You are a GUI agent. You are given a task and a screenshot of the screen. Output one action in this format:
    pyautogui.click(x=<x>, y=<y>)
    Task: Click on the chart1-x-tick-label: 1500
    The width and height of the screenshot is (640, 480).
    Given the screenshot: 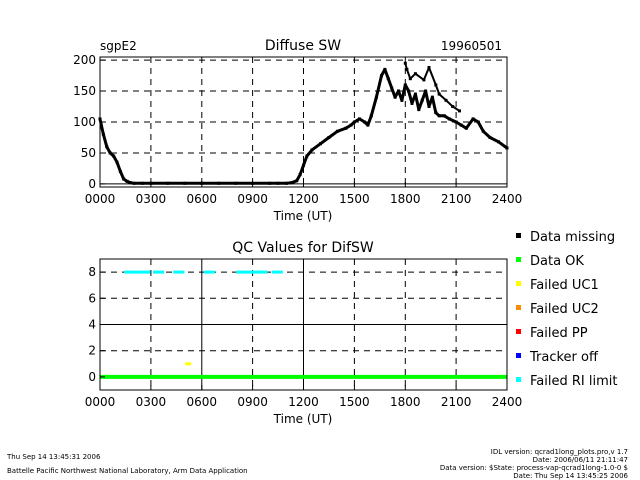 What is the action you would take?
    pyautogui.click(x=354, y=199)
    